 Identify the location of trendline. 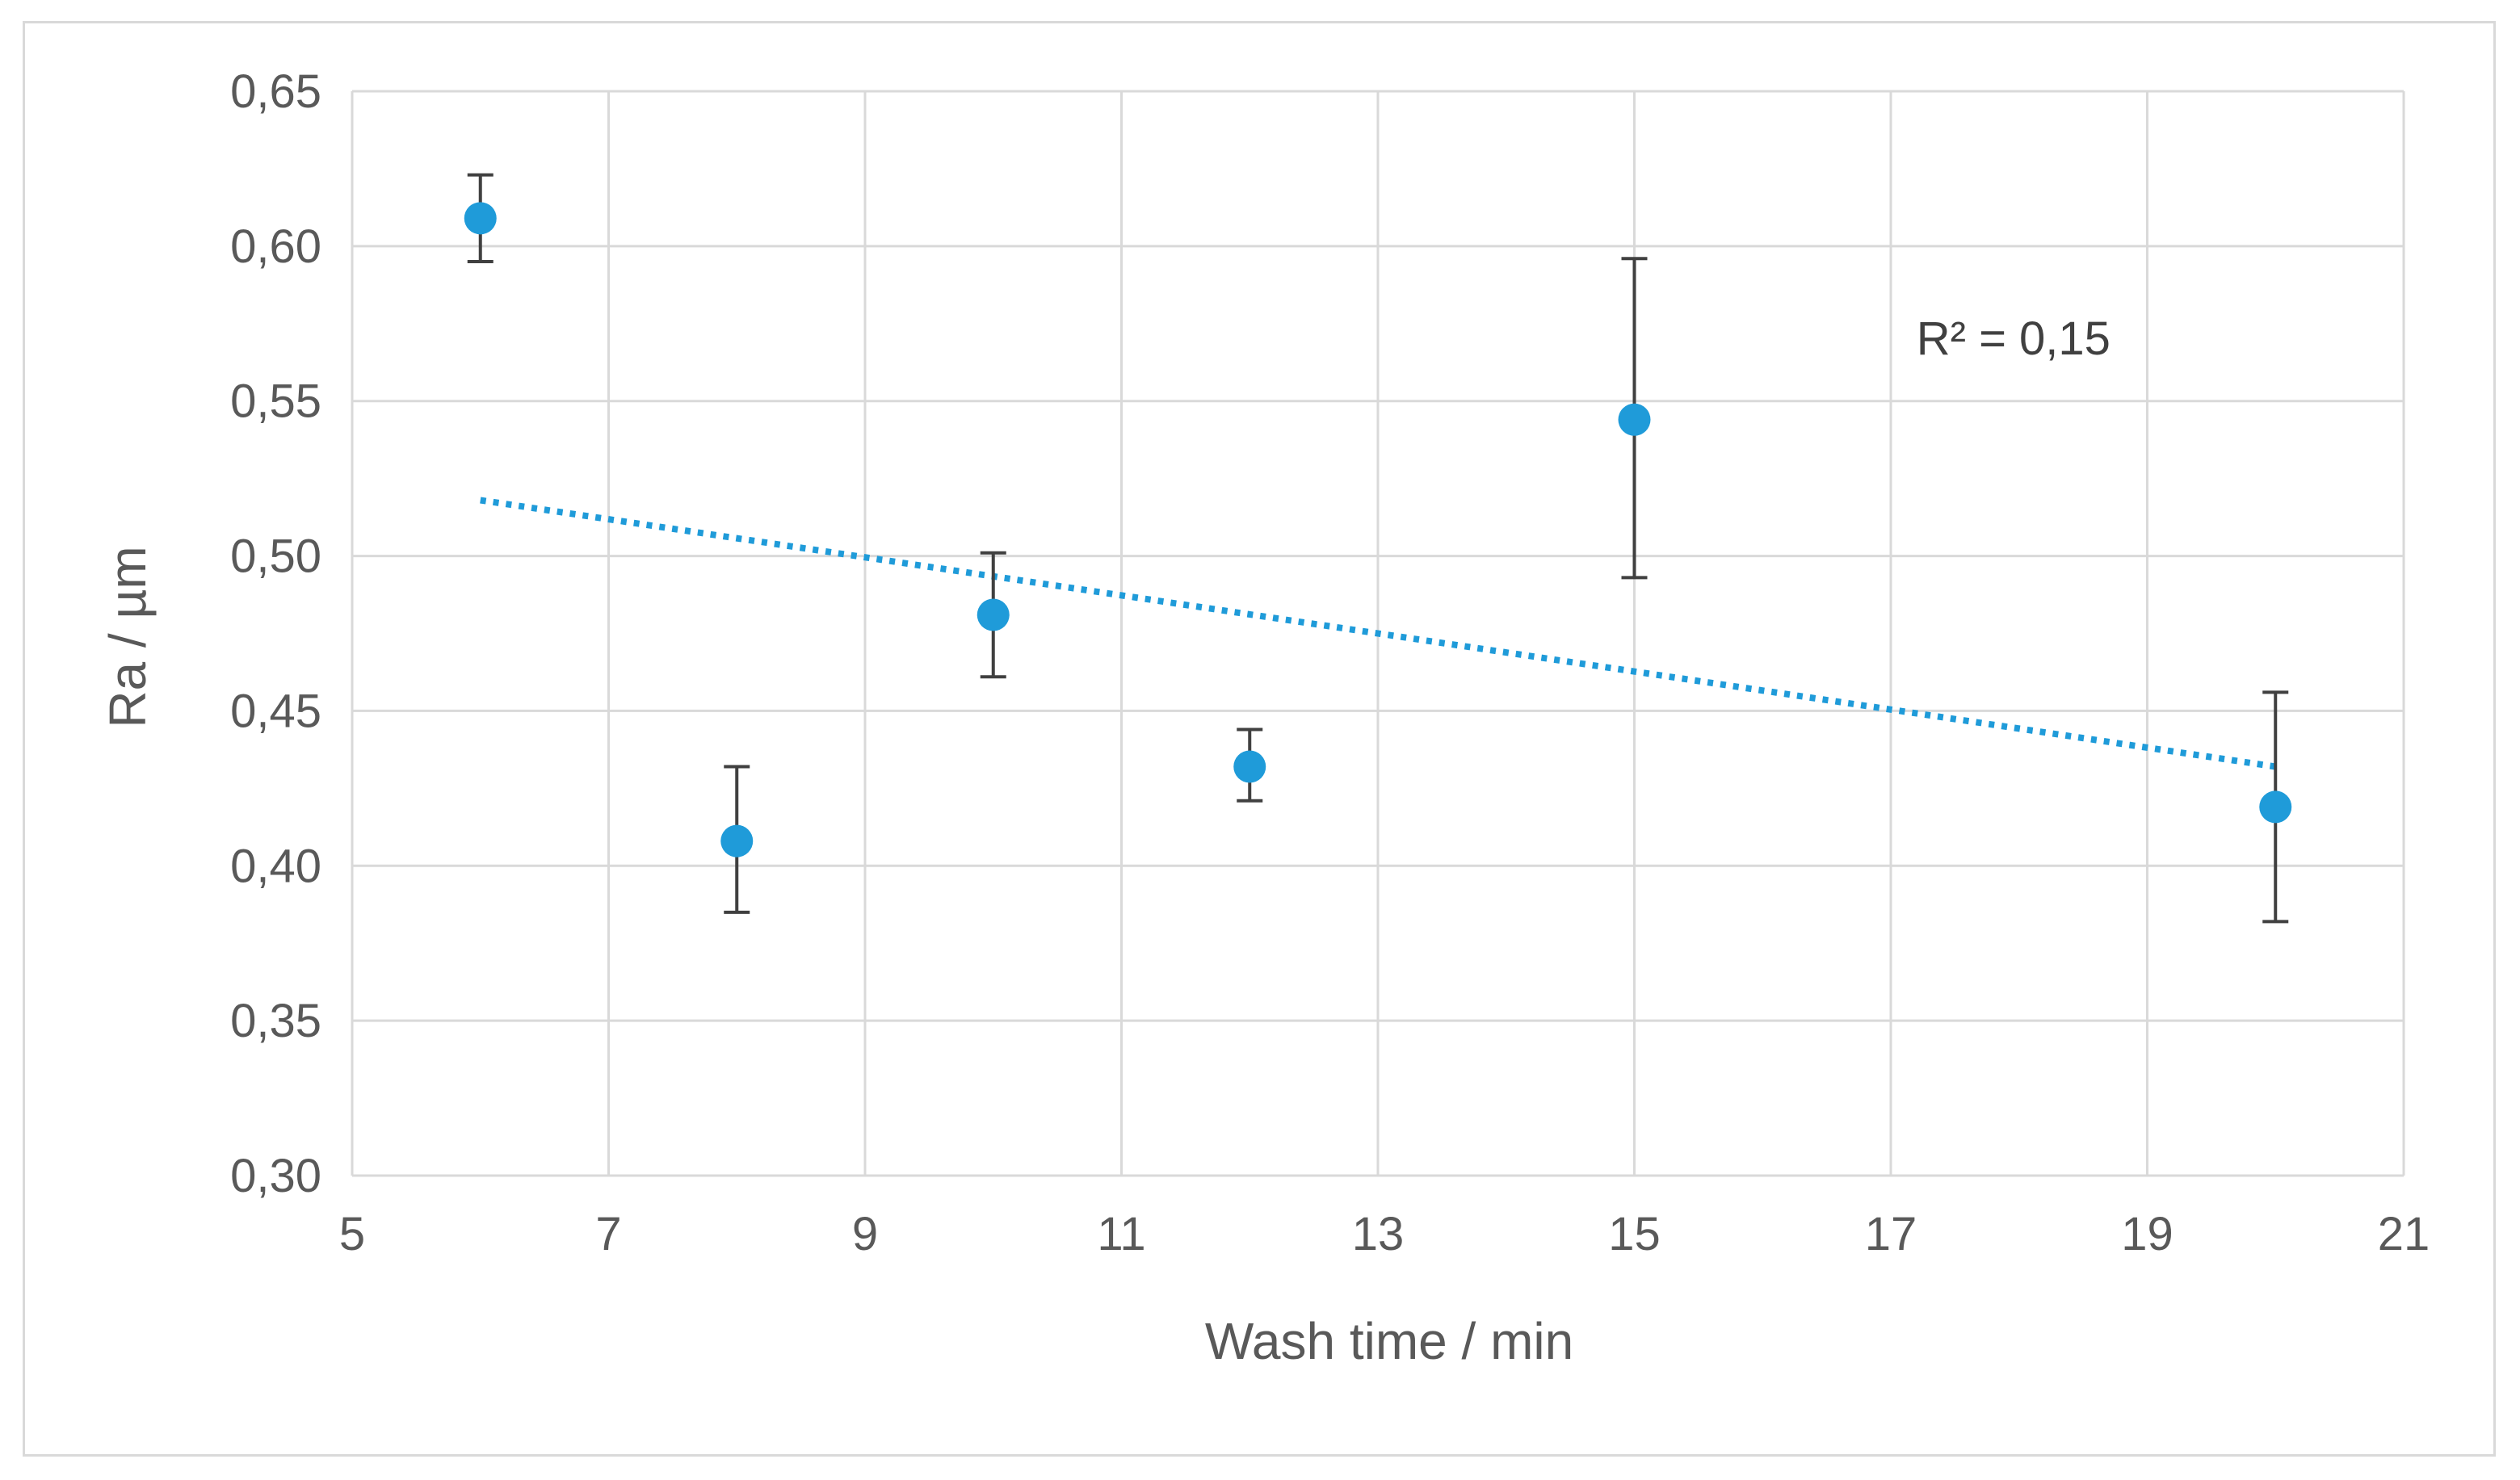
(1378, 633).